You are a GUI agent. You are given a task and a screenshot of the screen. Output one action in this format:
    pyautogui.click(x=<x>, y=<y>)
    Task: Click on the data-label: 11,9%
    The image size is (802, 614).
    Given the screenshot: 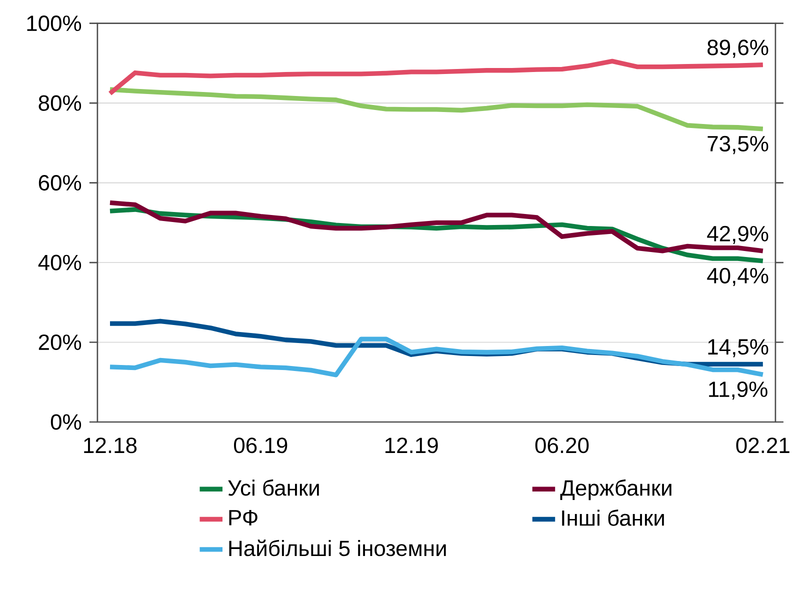 What is the action you would take?
    pyautogui.click(x=738, y=390)
    